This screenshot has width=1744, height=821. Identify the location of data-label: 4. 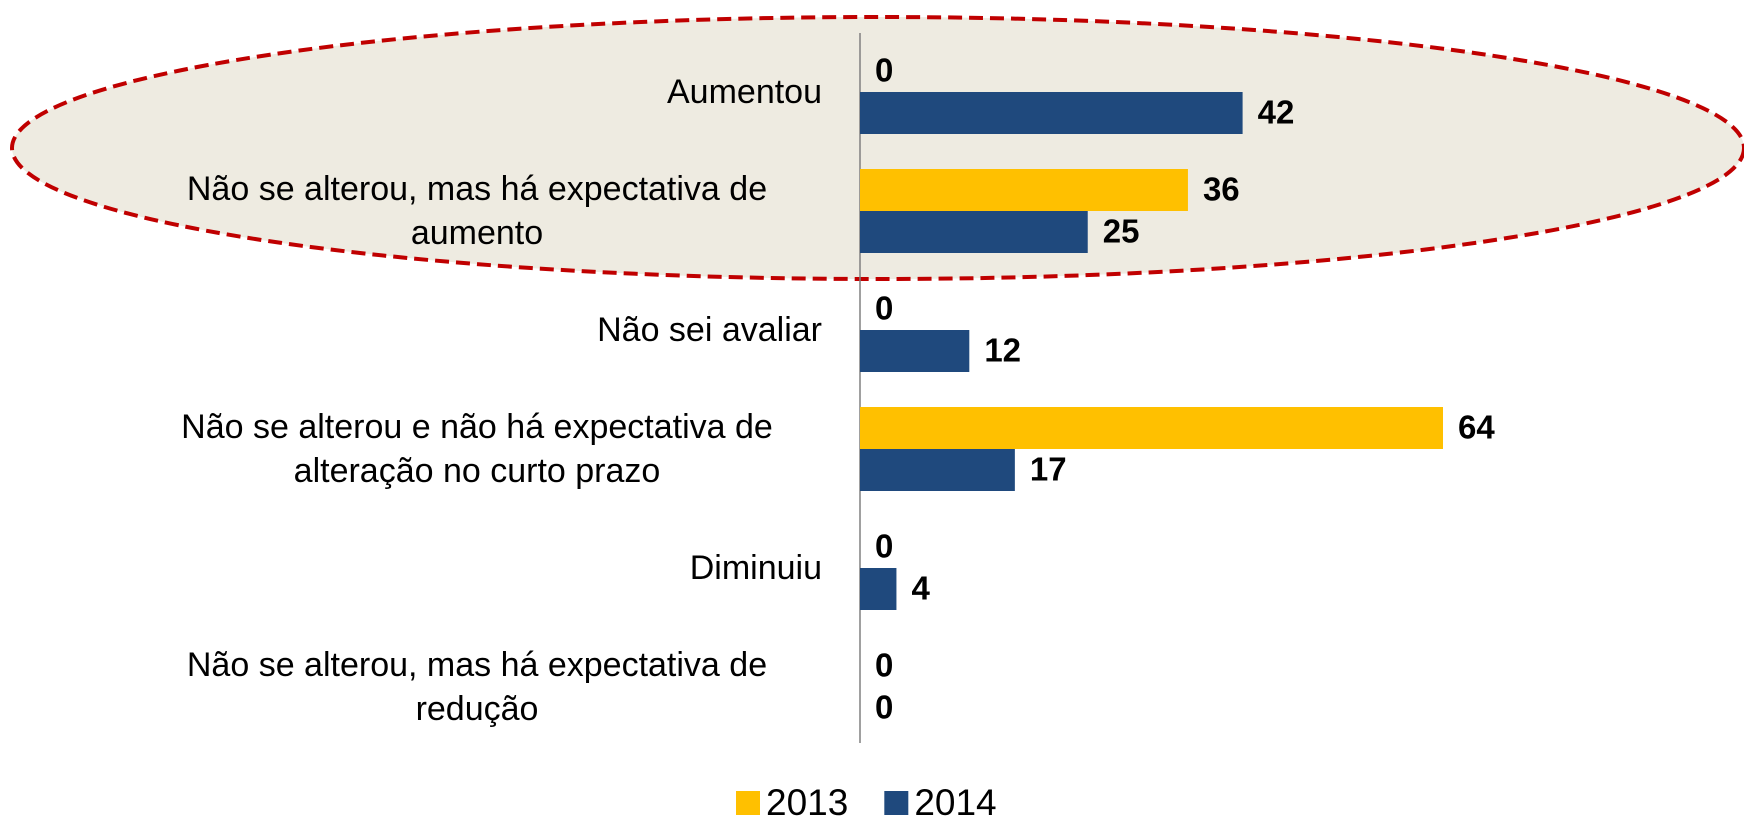
(920, 588).